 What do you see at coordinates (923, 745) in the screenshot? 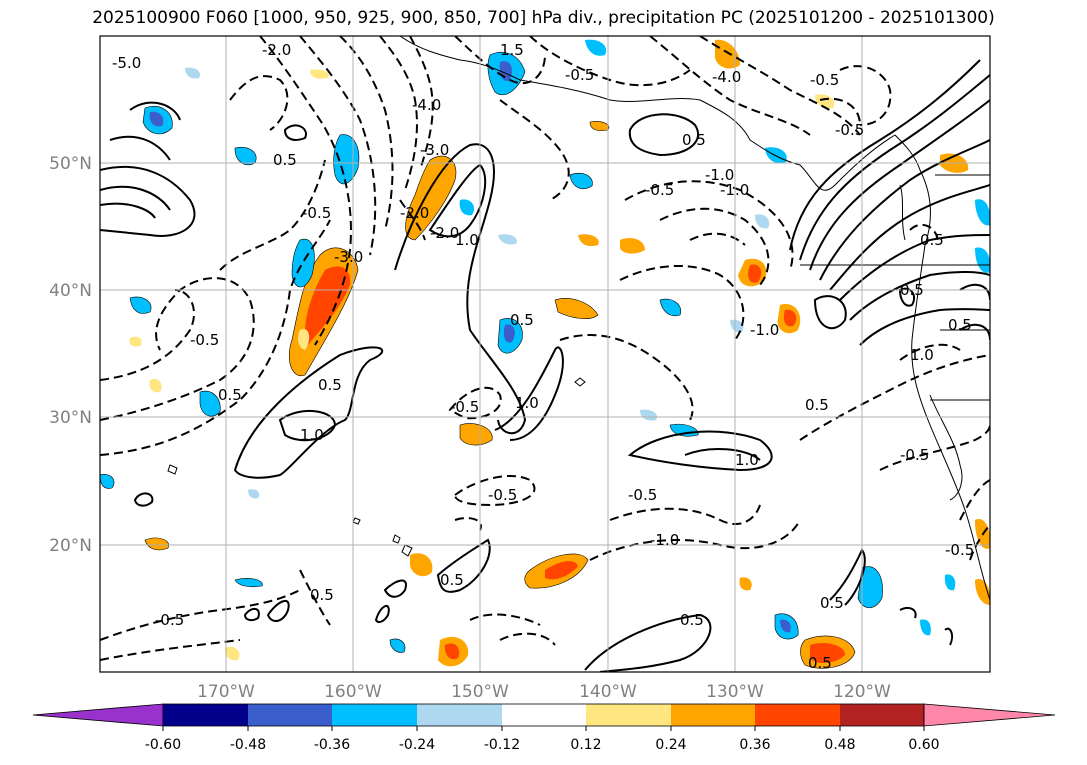
I see `colorbar-tick-label: 0.60` at bounding box center [923, 745].